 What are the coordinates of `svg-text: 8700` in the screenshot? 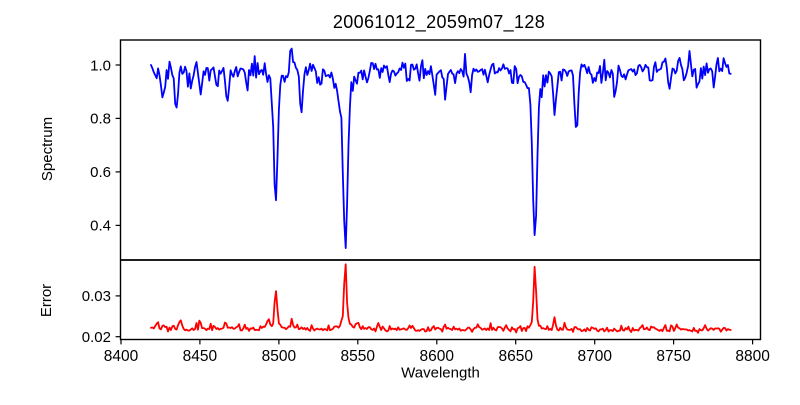 It's located at (594, 356).